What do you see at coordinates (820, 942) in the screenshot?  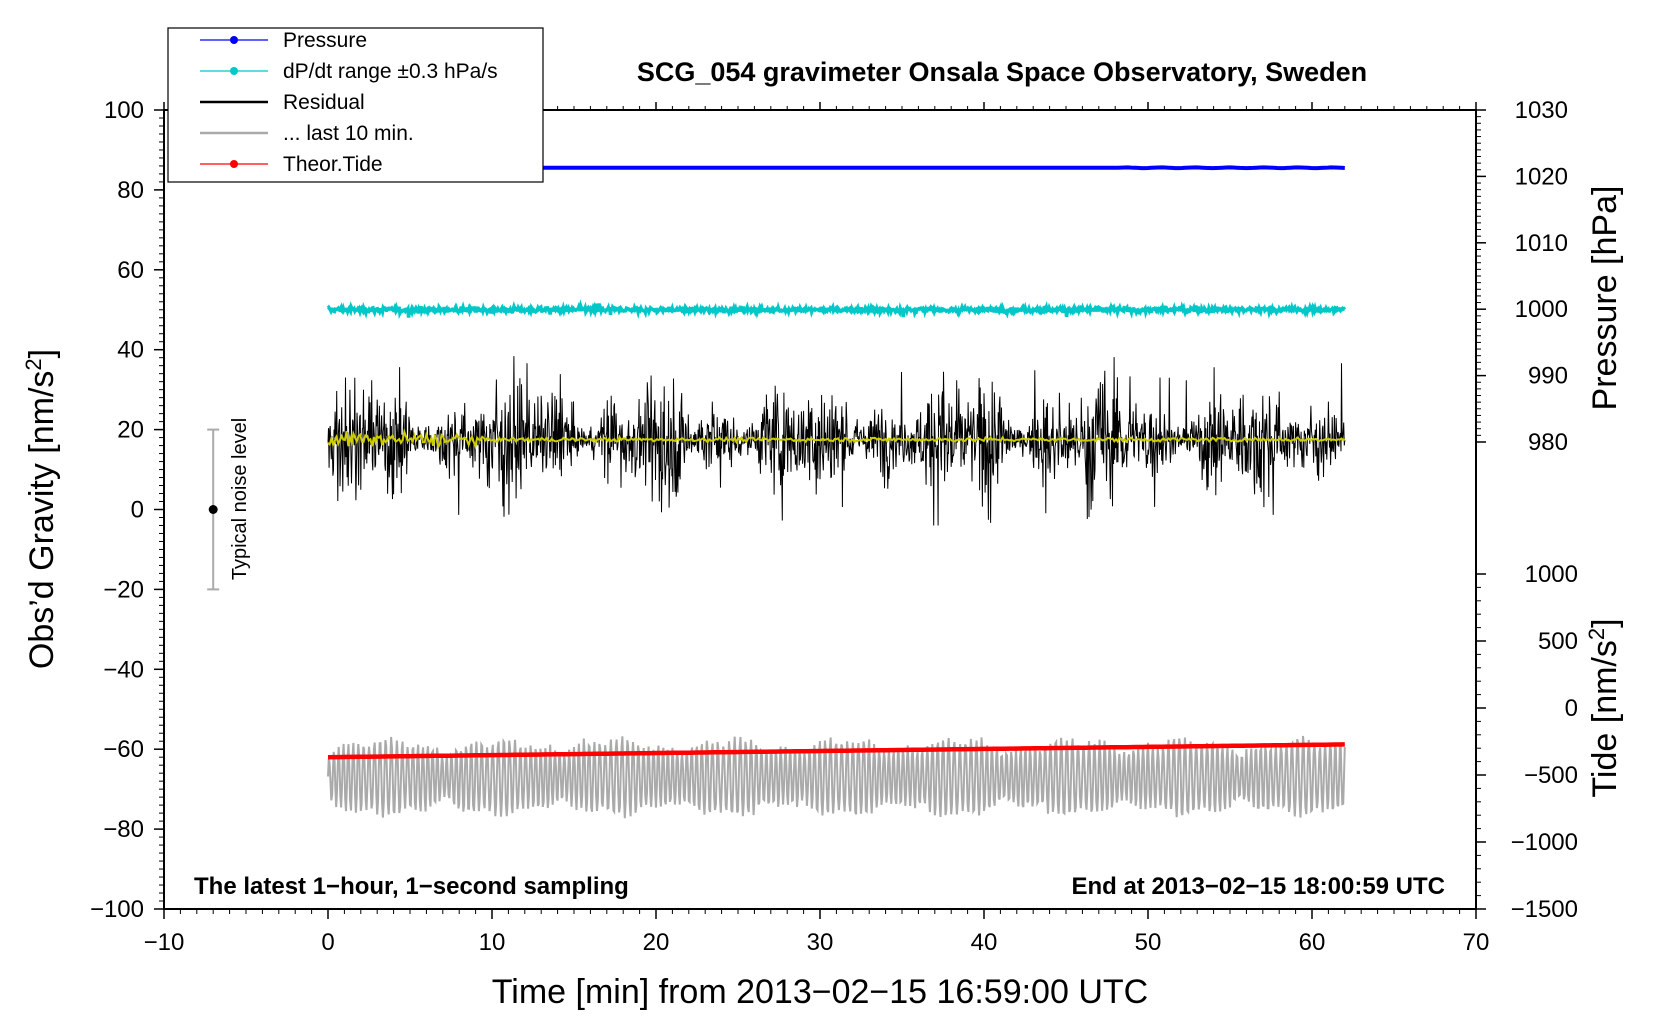 I see `x-tick-label: 30` at bounding box center [820, 942].